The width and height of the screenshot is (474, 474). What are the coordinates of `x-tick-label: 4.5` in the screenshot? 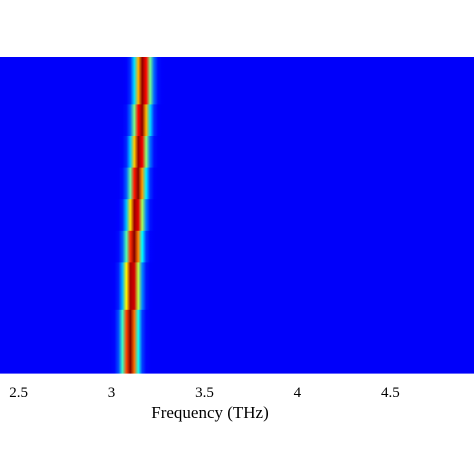 It's located at (390, 393).